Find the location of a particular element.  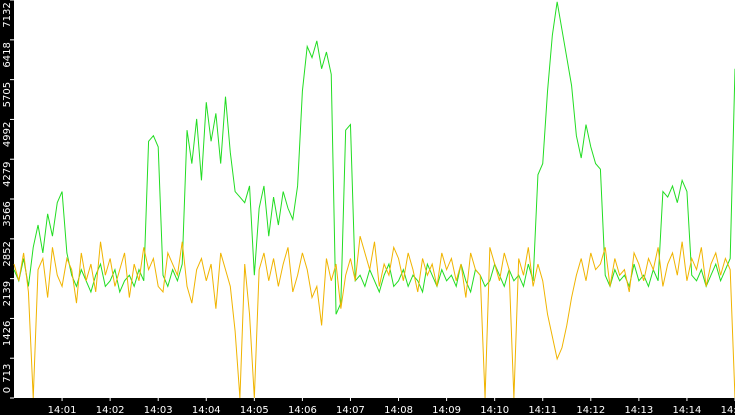

x-tick-label: 14:08 is located at coordinates (398, 410).